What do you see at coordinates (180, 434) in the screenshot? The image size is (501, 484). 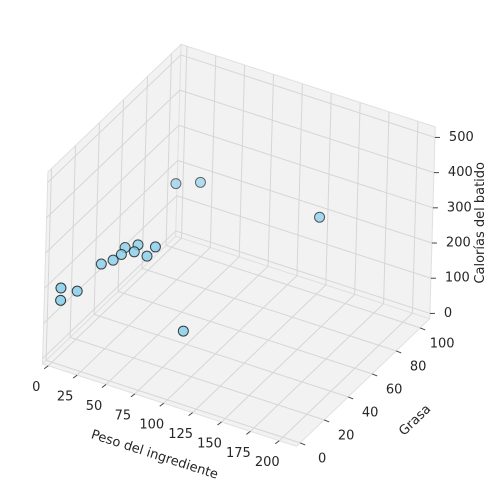 I see `x-tick-label: 125` at bounding box center [180, 434].